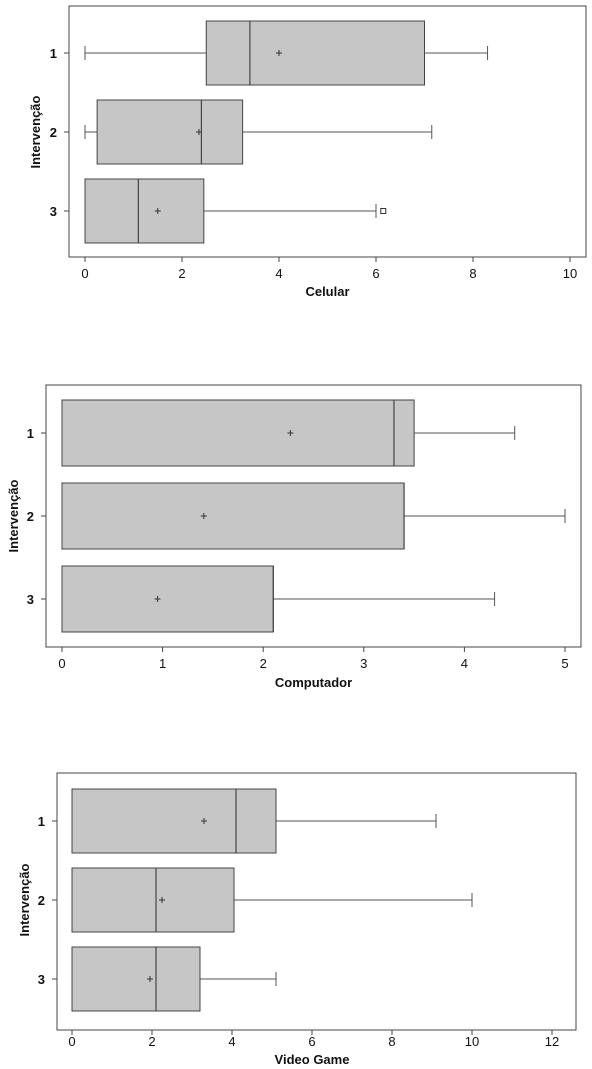 Image resolution: width=592 pixels, height=1069 pixels. What do you see at coordinates (313, 682) in the screenshot?
I see `x-axis-title: Computador` at bounding box center [313, 682].